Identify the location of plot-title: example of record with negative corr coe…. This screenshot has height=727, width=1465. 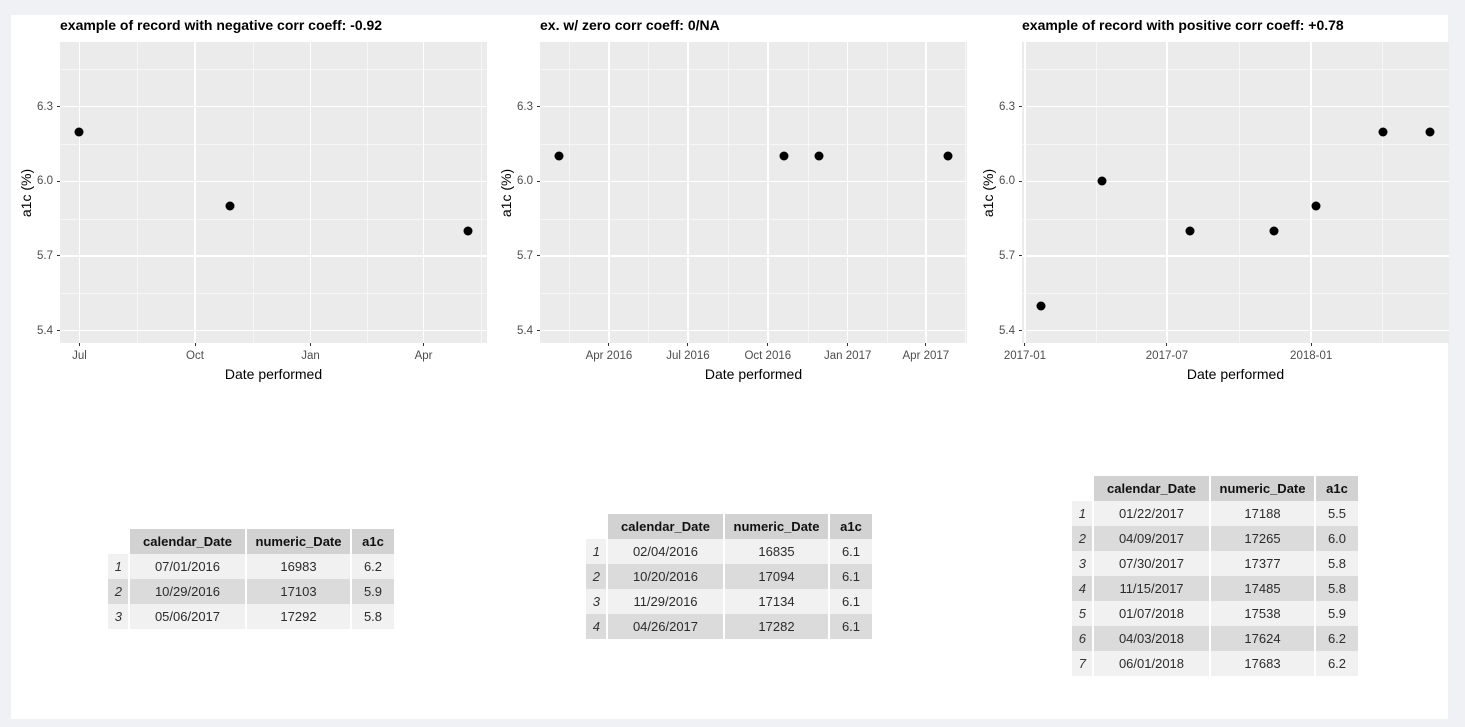
(221, 25).